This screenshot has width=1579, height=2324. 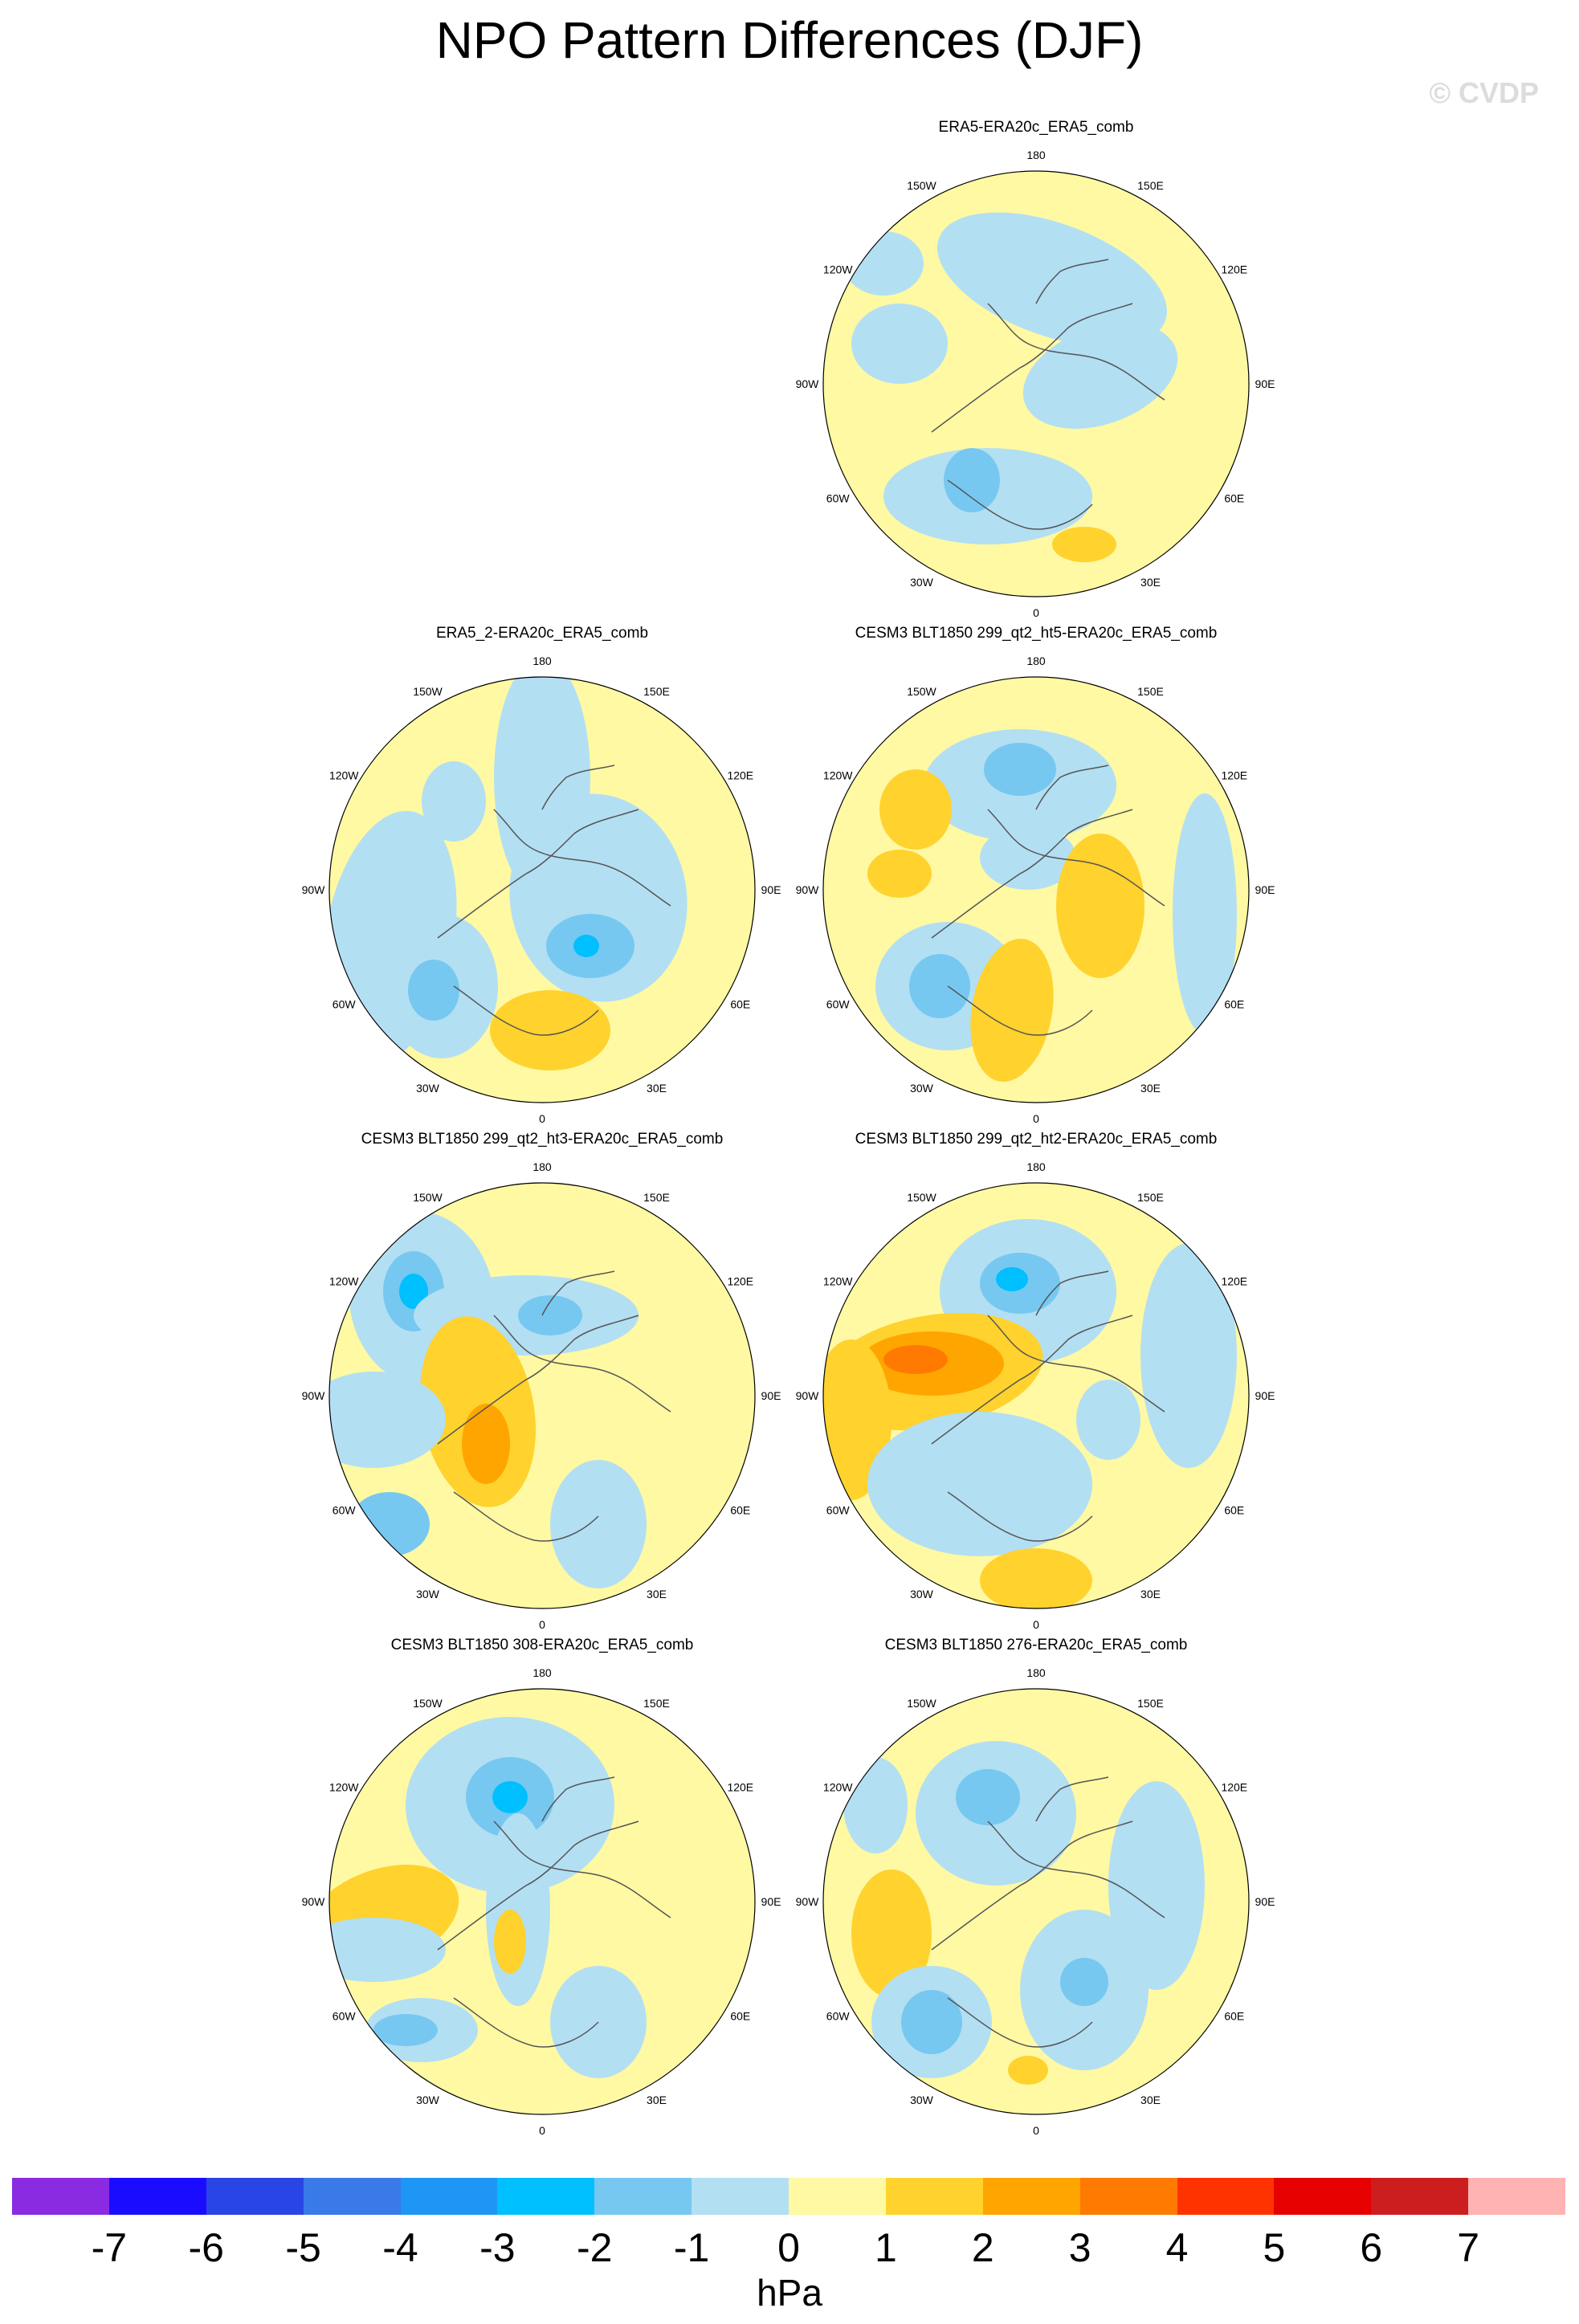 I want to click on longitude-label: 30E, so click(x=657, y=1089).